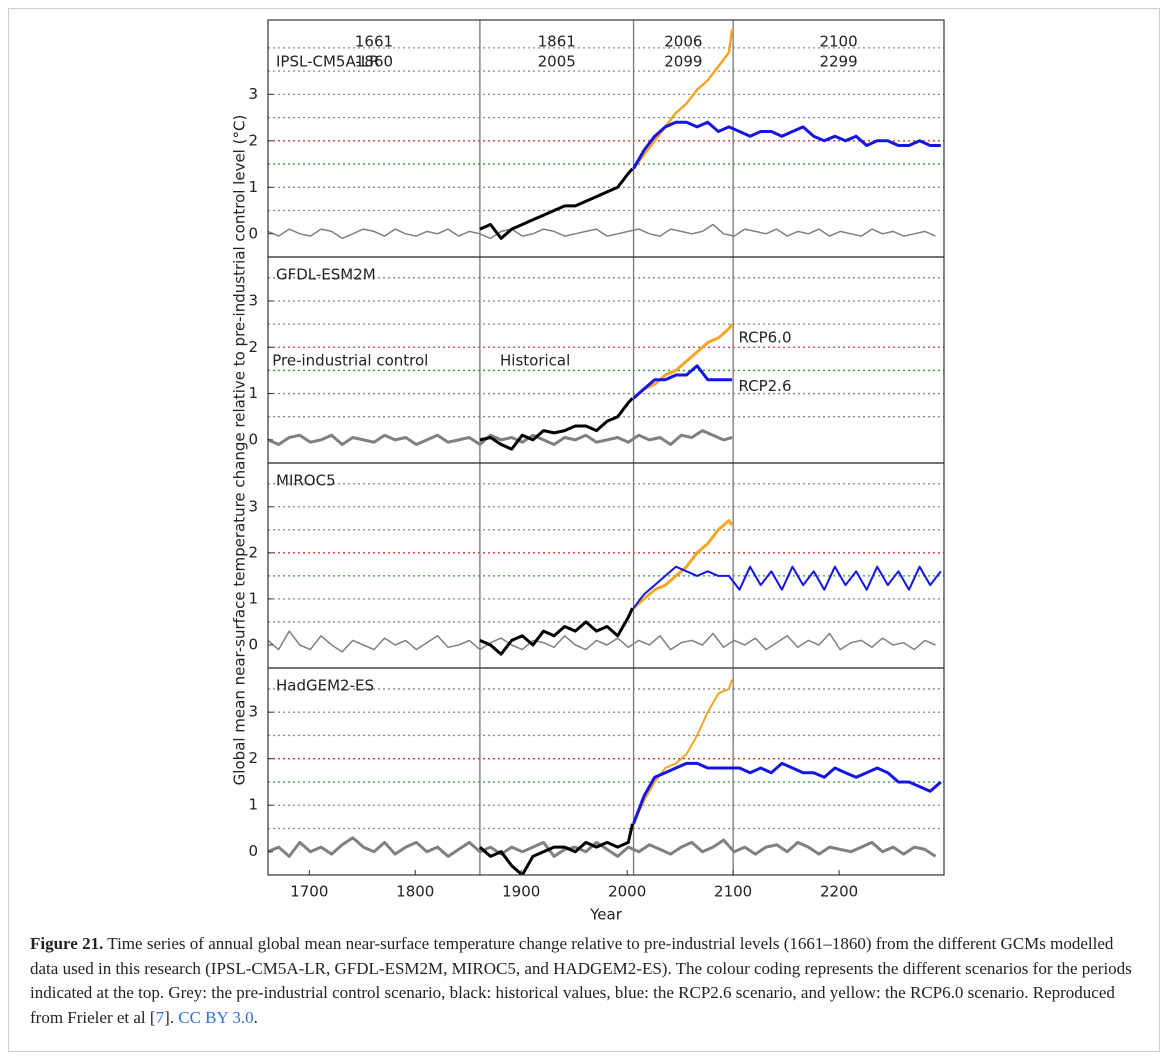 The image size is (1170, 1061). Describe the element at coordinates (350, 361) in the screenshot. I see `annotation: Pre-industrial control` at that location.